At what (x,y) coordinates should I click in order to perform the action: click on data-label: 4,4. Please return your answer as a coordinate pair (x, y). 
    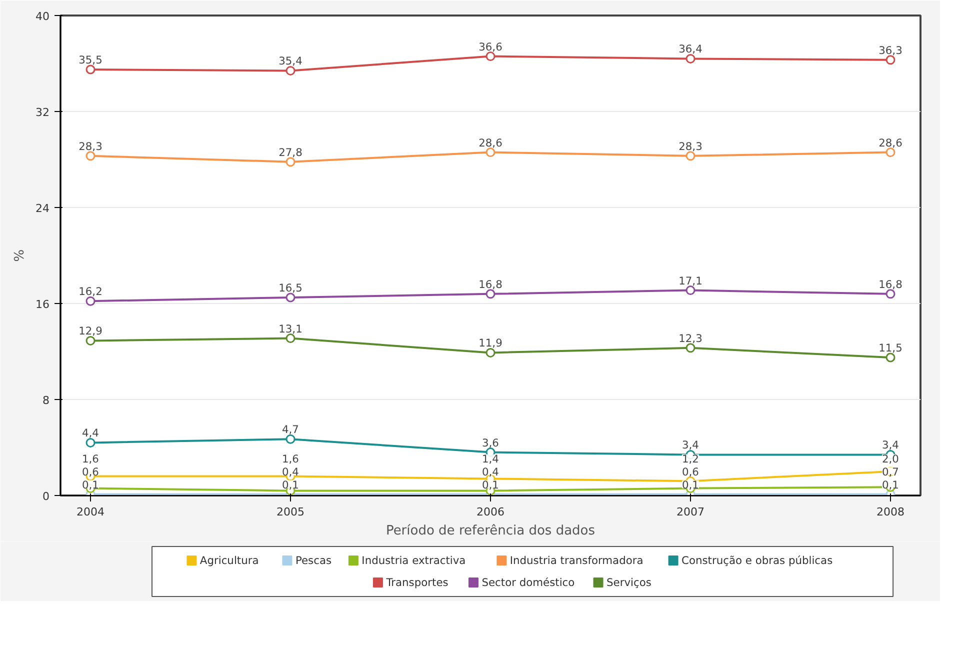
    Looking at the image, I should click on (91, 433).